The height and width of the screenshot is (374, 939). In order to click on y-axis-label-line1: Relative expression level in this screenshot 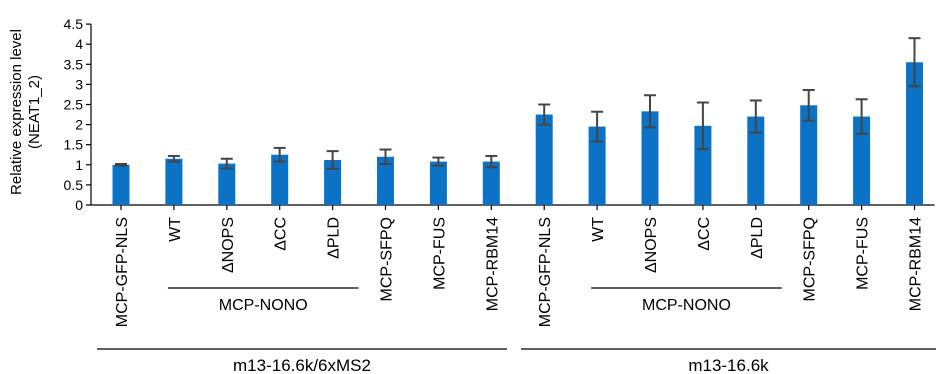, I will do `click(16, 112)`.